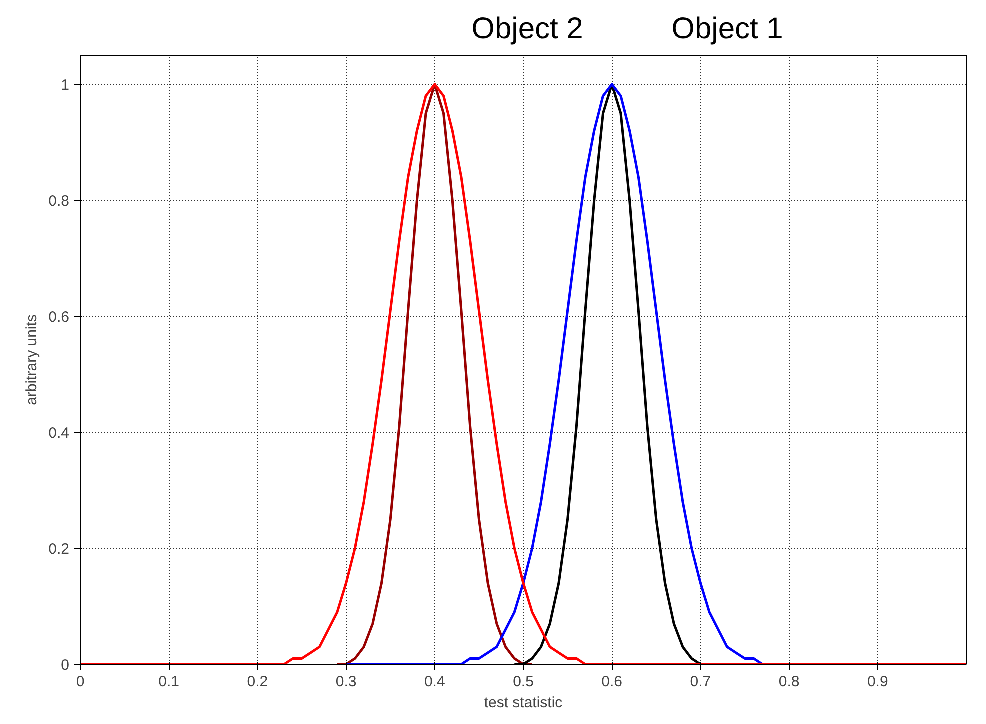  I want to click on y-tick-label: 0.6, so click(59, 317).